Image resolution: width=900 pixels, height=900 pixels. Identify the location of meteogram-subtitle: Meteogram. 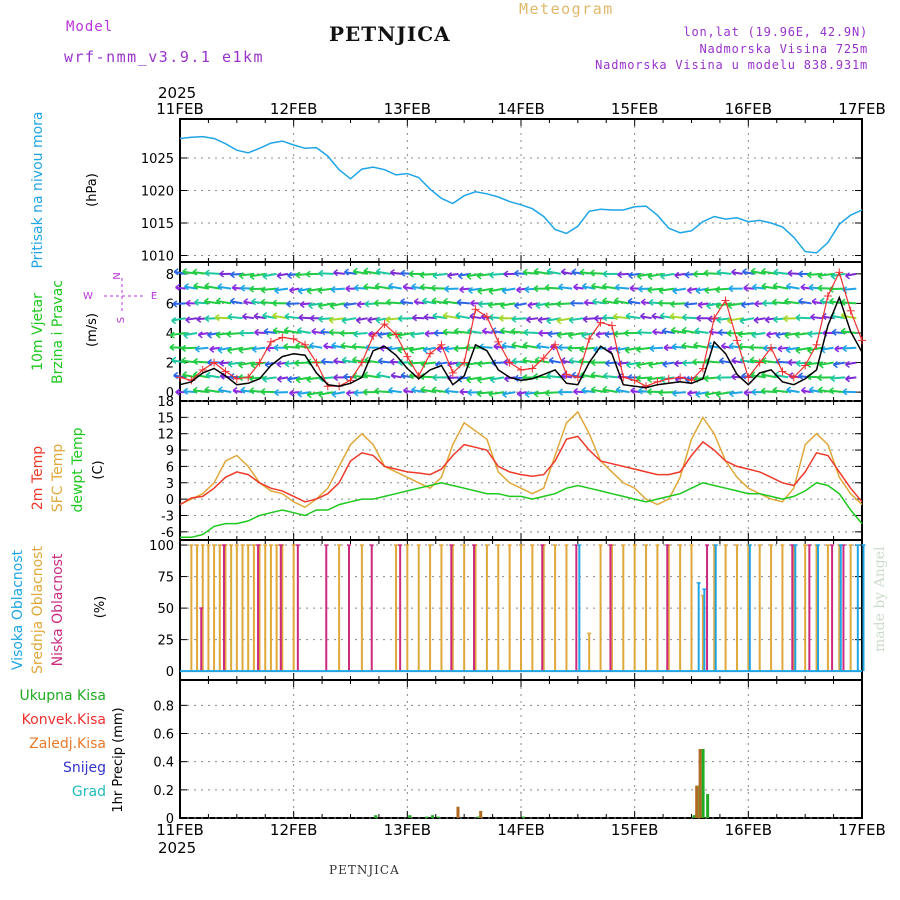
(566, 9).